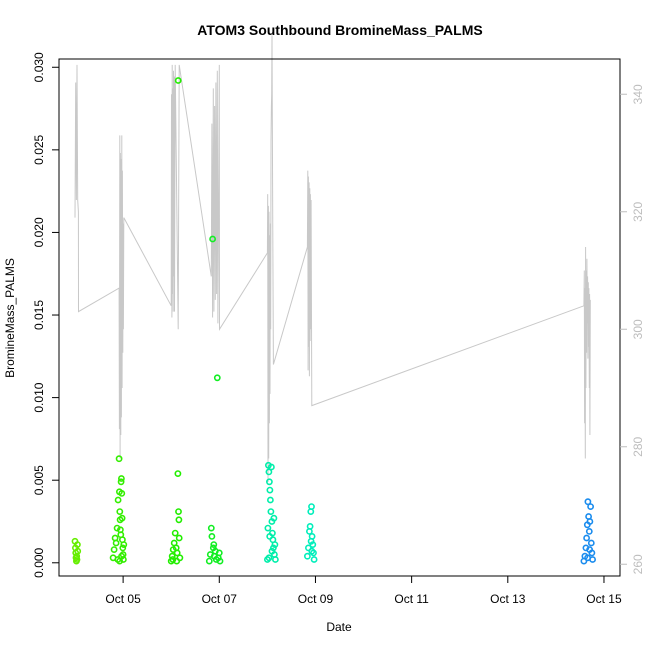 Image resolution: width=650 pixels, height=650 pixels. I want to click on y-tick-label: 0.030, so click(39, 67).